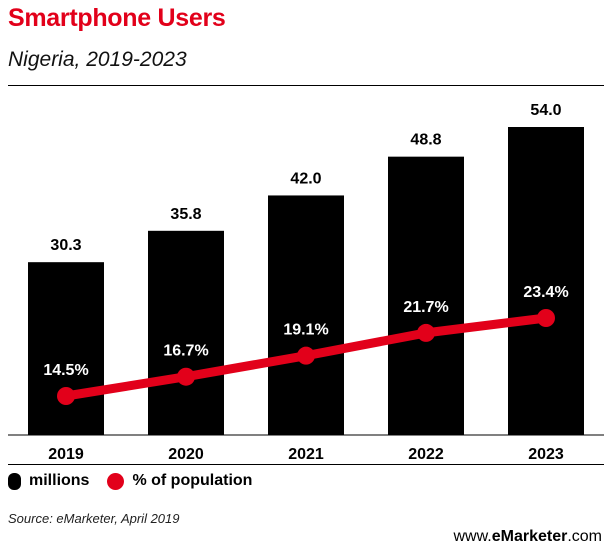 The height and width of the screenshot is (552, 612). Describe the element at coordinates (305, 178) in the screenshot. I see `bar-value-label: 42.0` at that location.